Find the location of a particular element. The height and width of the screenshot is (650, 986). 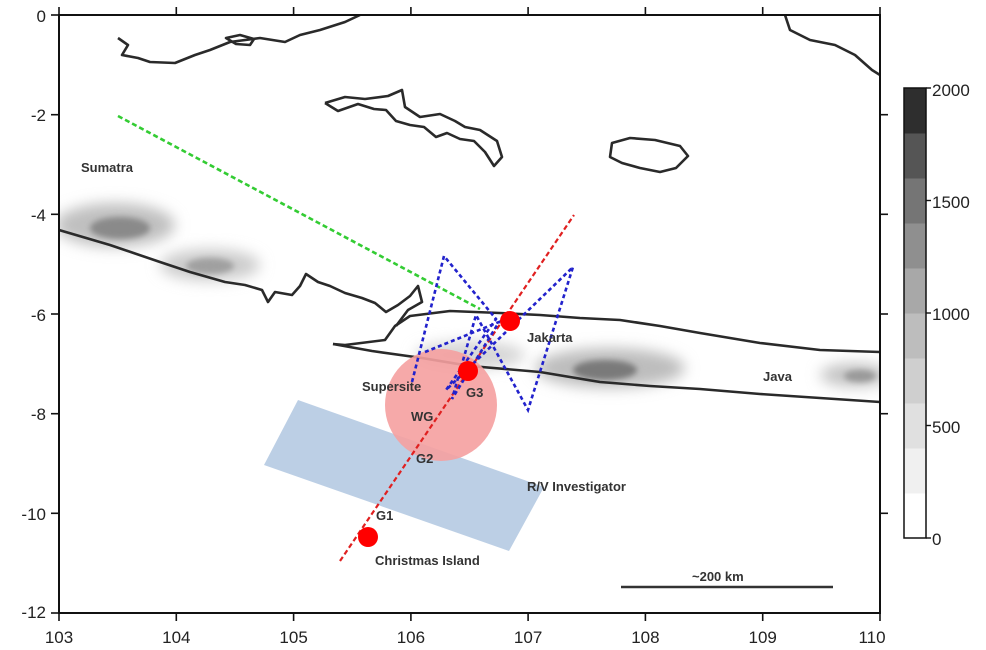

label-g1: G1 is located at coordinates (384, 515).